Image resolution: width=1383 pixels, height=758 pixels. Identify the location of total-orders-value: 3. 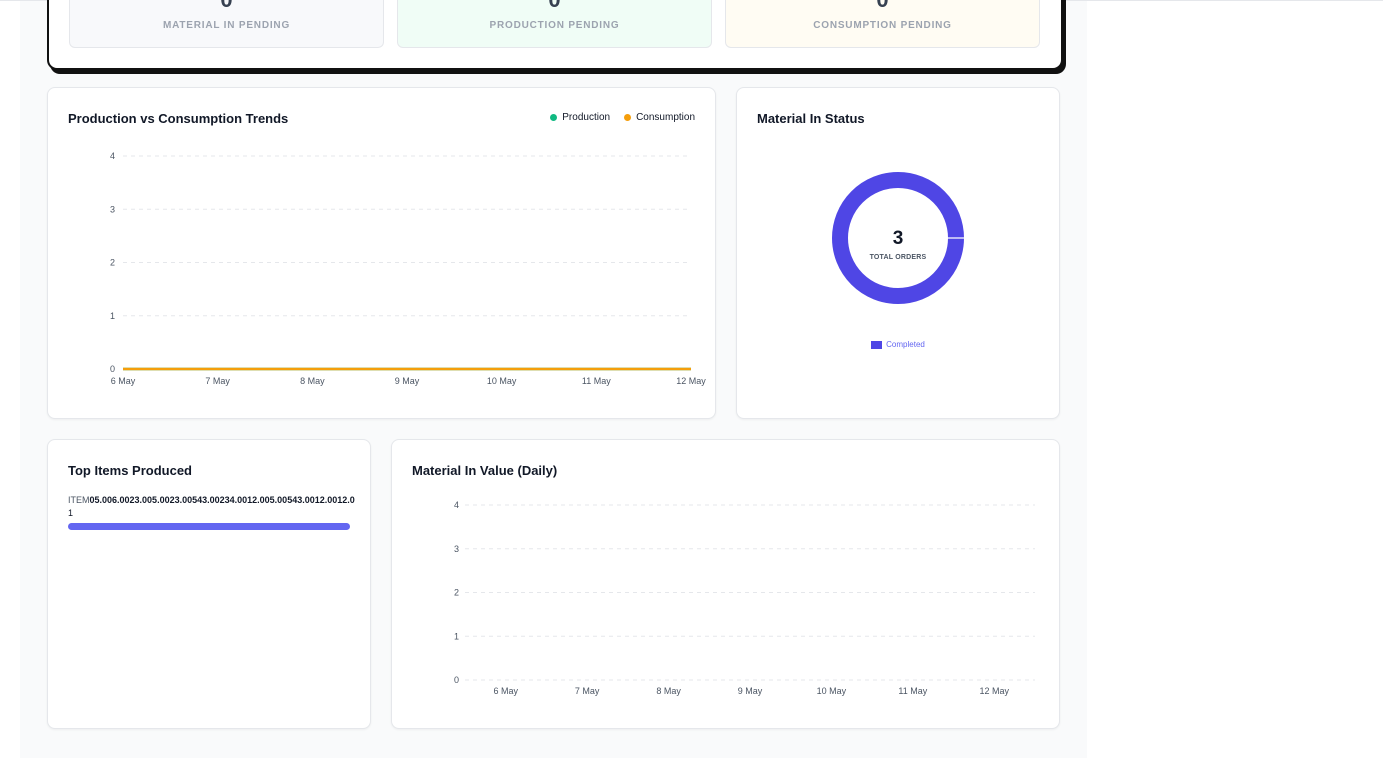
(898, 238).